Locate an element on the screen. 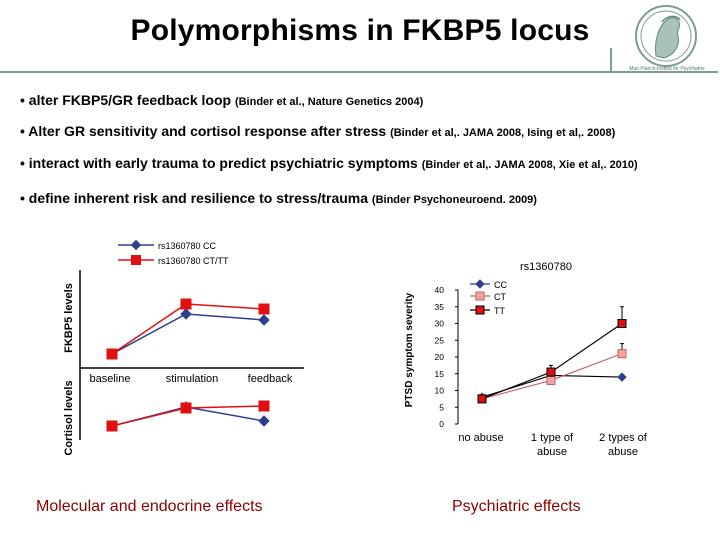  y-tick-label: 30 is located at coordinates (440, 324).